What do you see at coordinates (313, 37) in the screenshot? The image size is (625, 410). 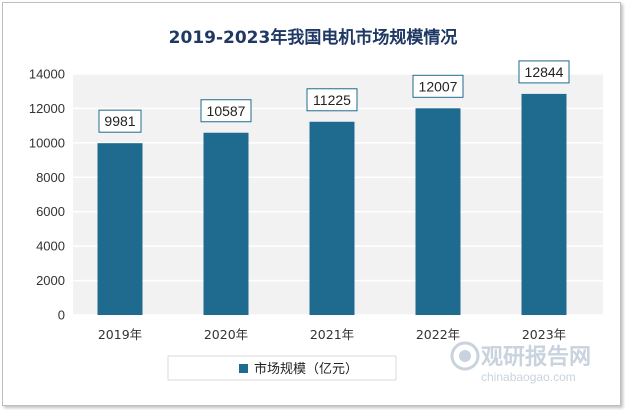 I see `chart-title: 2019-2023年我国电机市场规模情况` at bounding box center [313, 37].